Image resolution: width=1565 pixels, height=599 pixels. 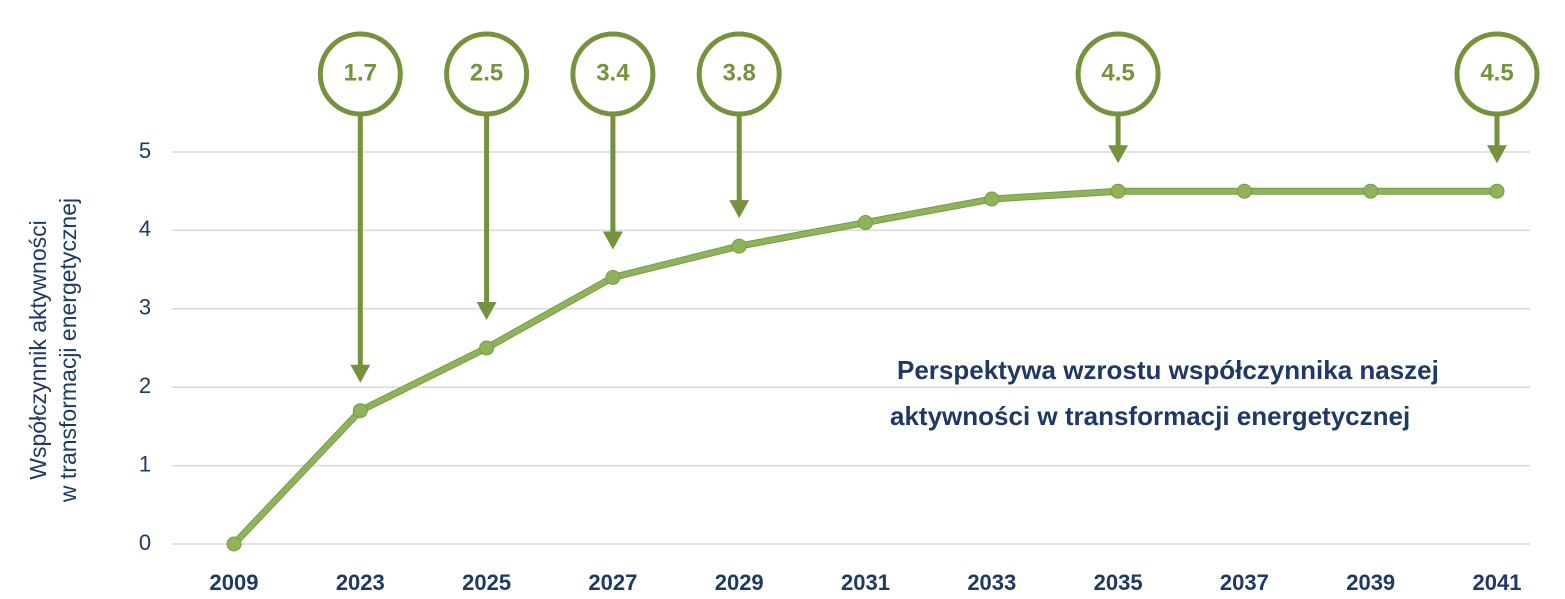 What do you see at coordinates (1370, 582) in the screenshot?
I see `x-tick-label: 2039` at bounding box center [1370, 582].